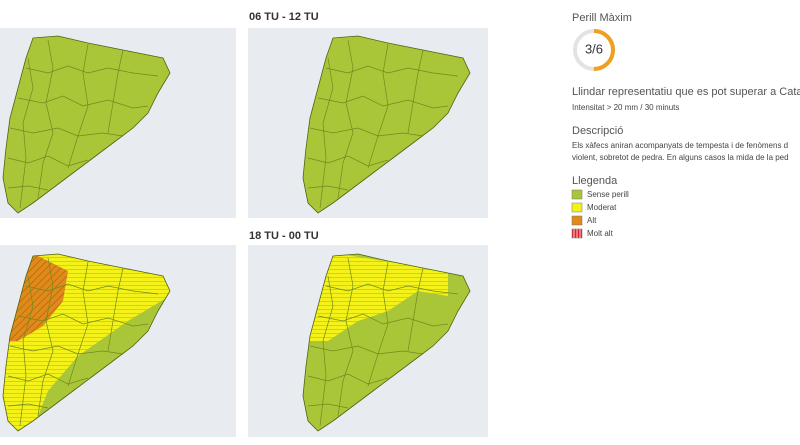 This screenshot has width=800, height=445. I want to click on legend-label: Moderat, so click(602, 207).